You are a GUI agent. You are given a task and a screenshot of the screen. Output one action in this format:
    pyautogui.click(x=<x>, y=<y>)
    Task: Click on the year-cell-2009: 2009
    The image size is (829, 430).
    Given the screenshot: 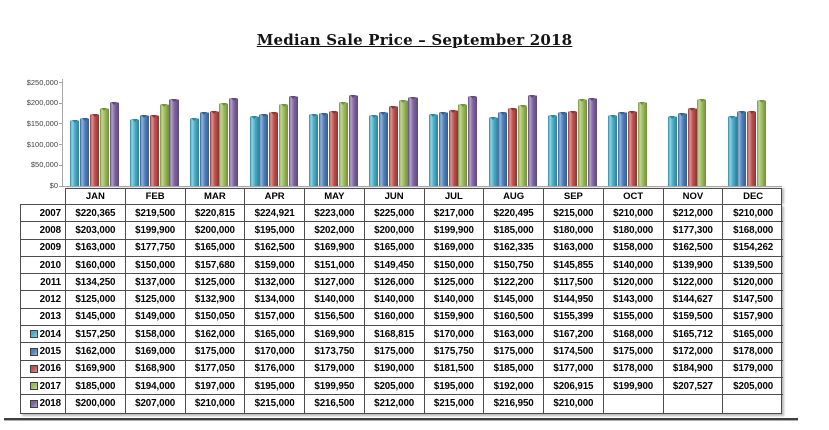 What is the action you would take?
    pyautogui.click(x=43, y=248)
    